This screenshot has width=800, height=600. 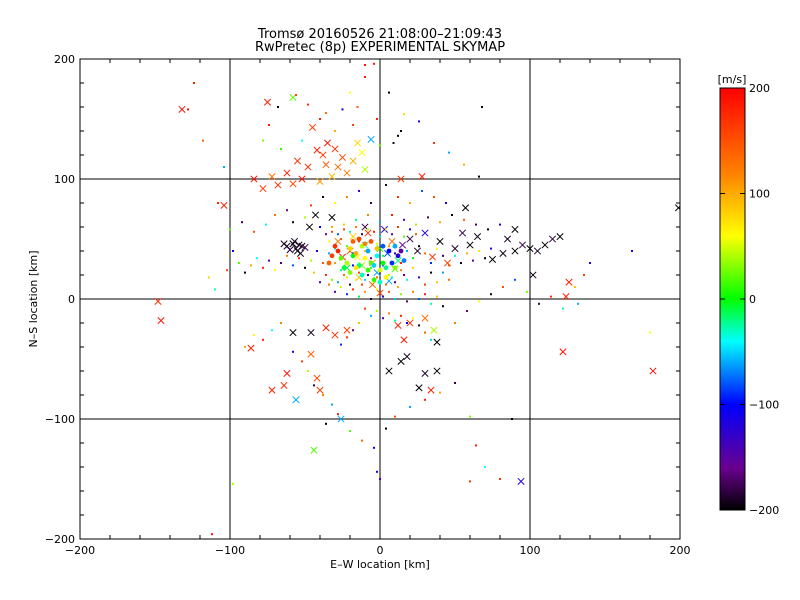 What do you see at coordinates (60, 539) in the screenshot?
I see `y-tick-label: −200` at bounding box center [60, 539].